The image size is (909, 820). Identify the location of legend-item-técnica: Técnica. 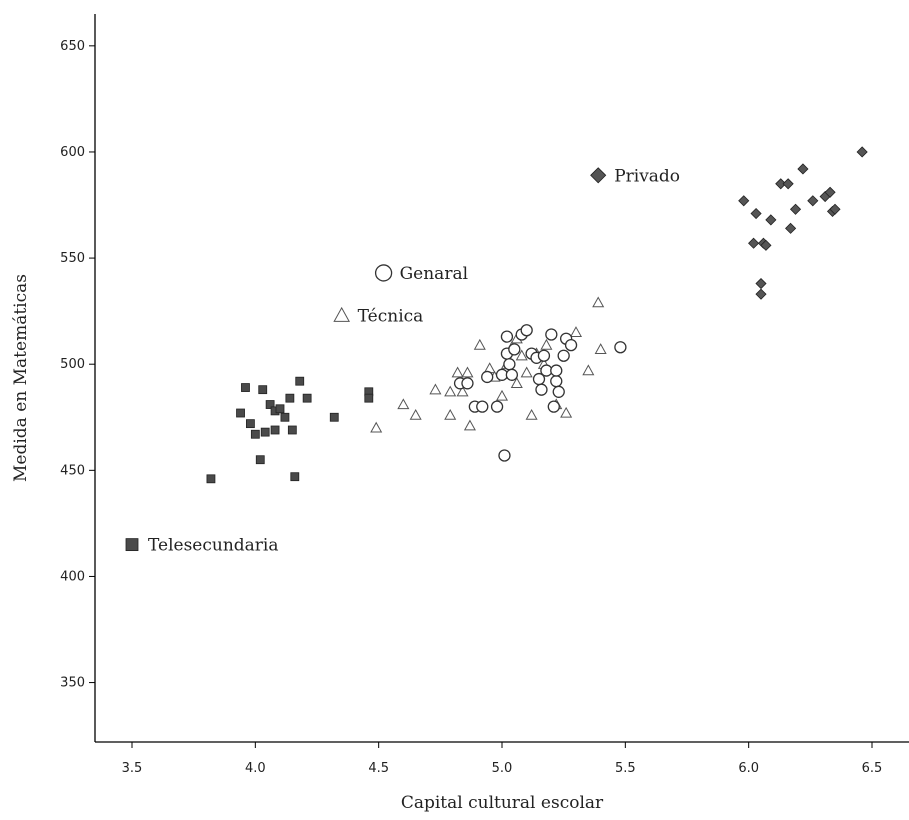
(378, 316).